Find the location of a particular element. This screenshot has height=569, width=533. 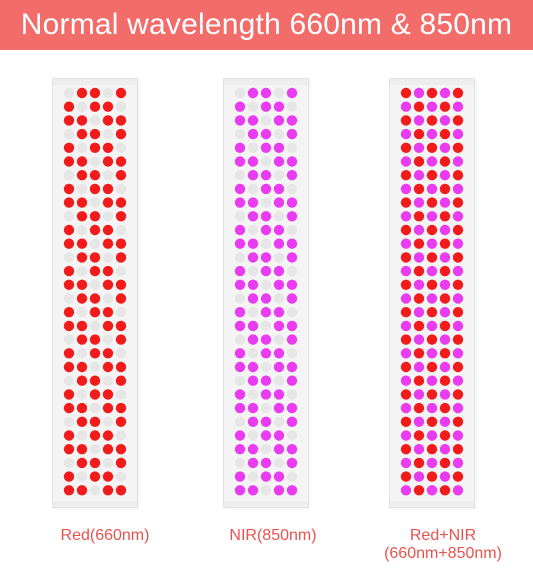

nir-led-grid is located at coordinates (266, 291).